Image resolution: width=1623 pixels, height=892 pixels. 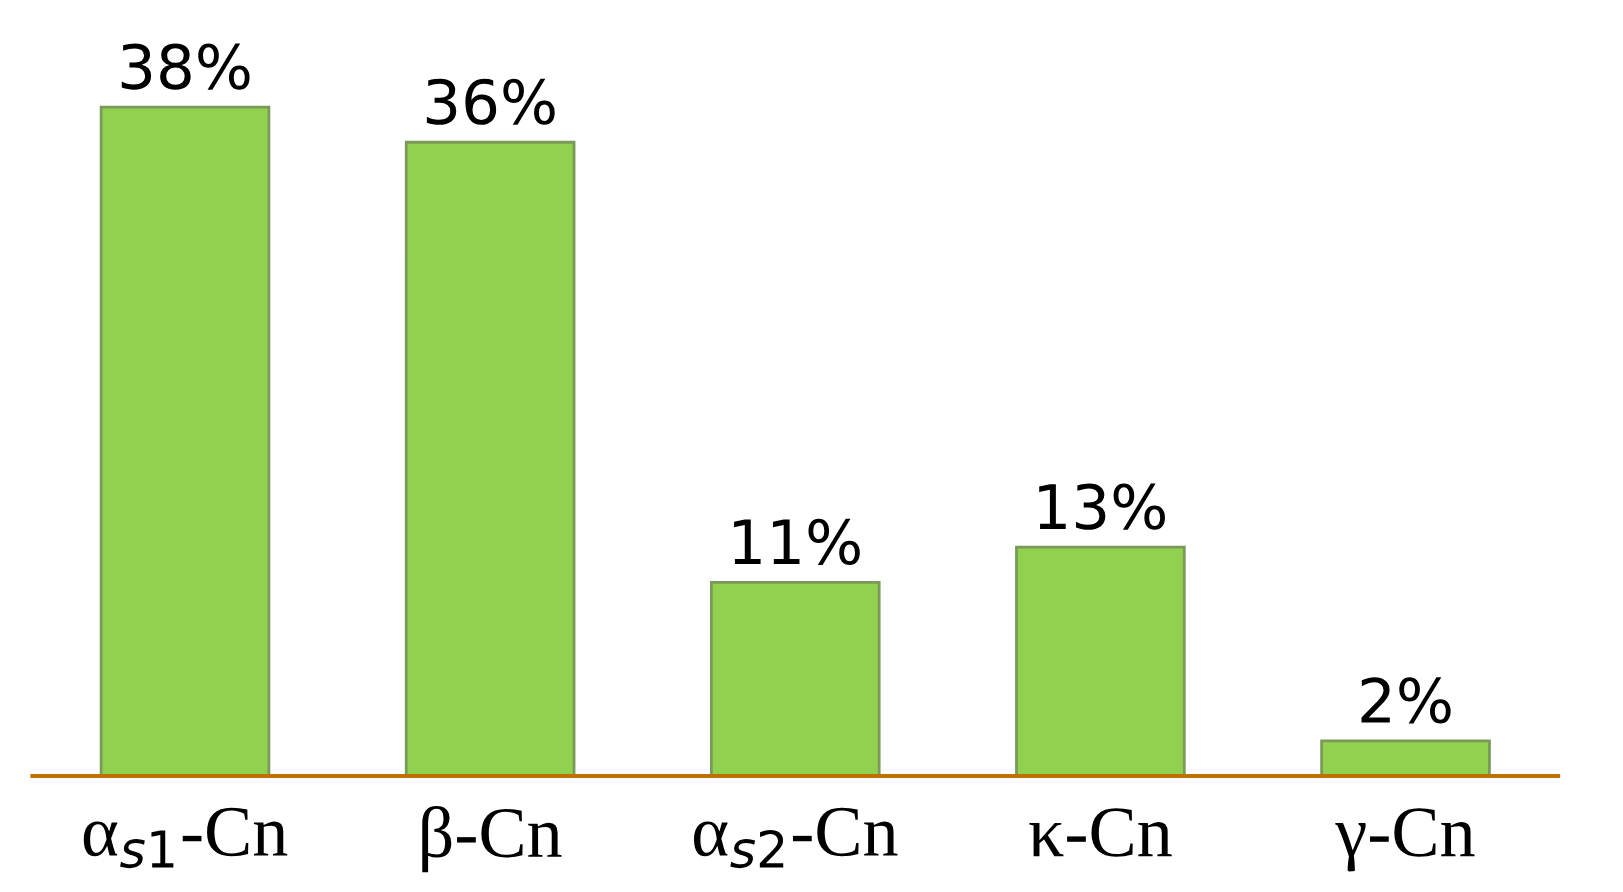 What do you see at coordinates (1102, 506) in the screenshot?
I see `data-label: 13%` at bounding box center [1102, 506].